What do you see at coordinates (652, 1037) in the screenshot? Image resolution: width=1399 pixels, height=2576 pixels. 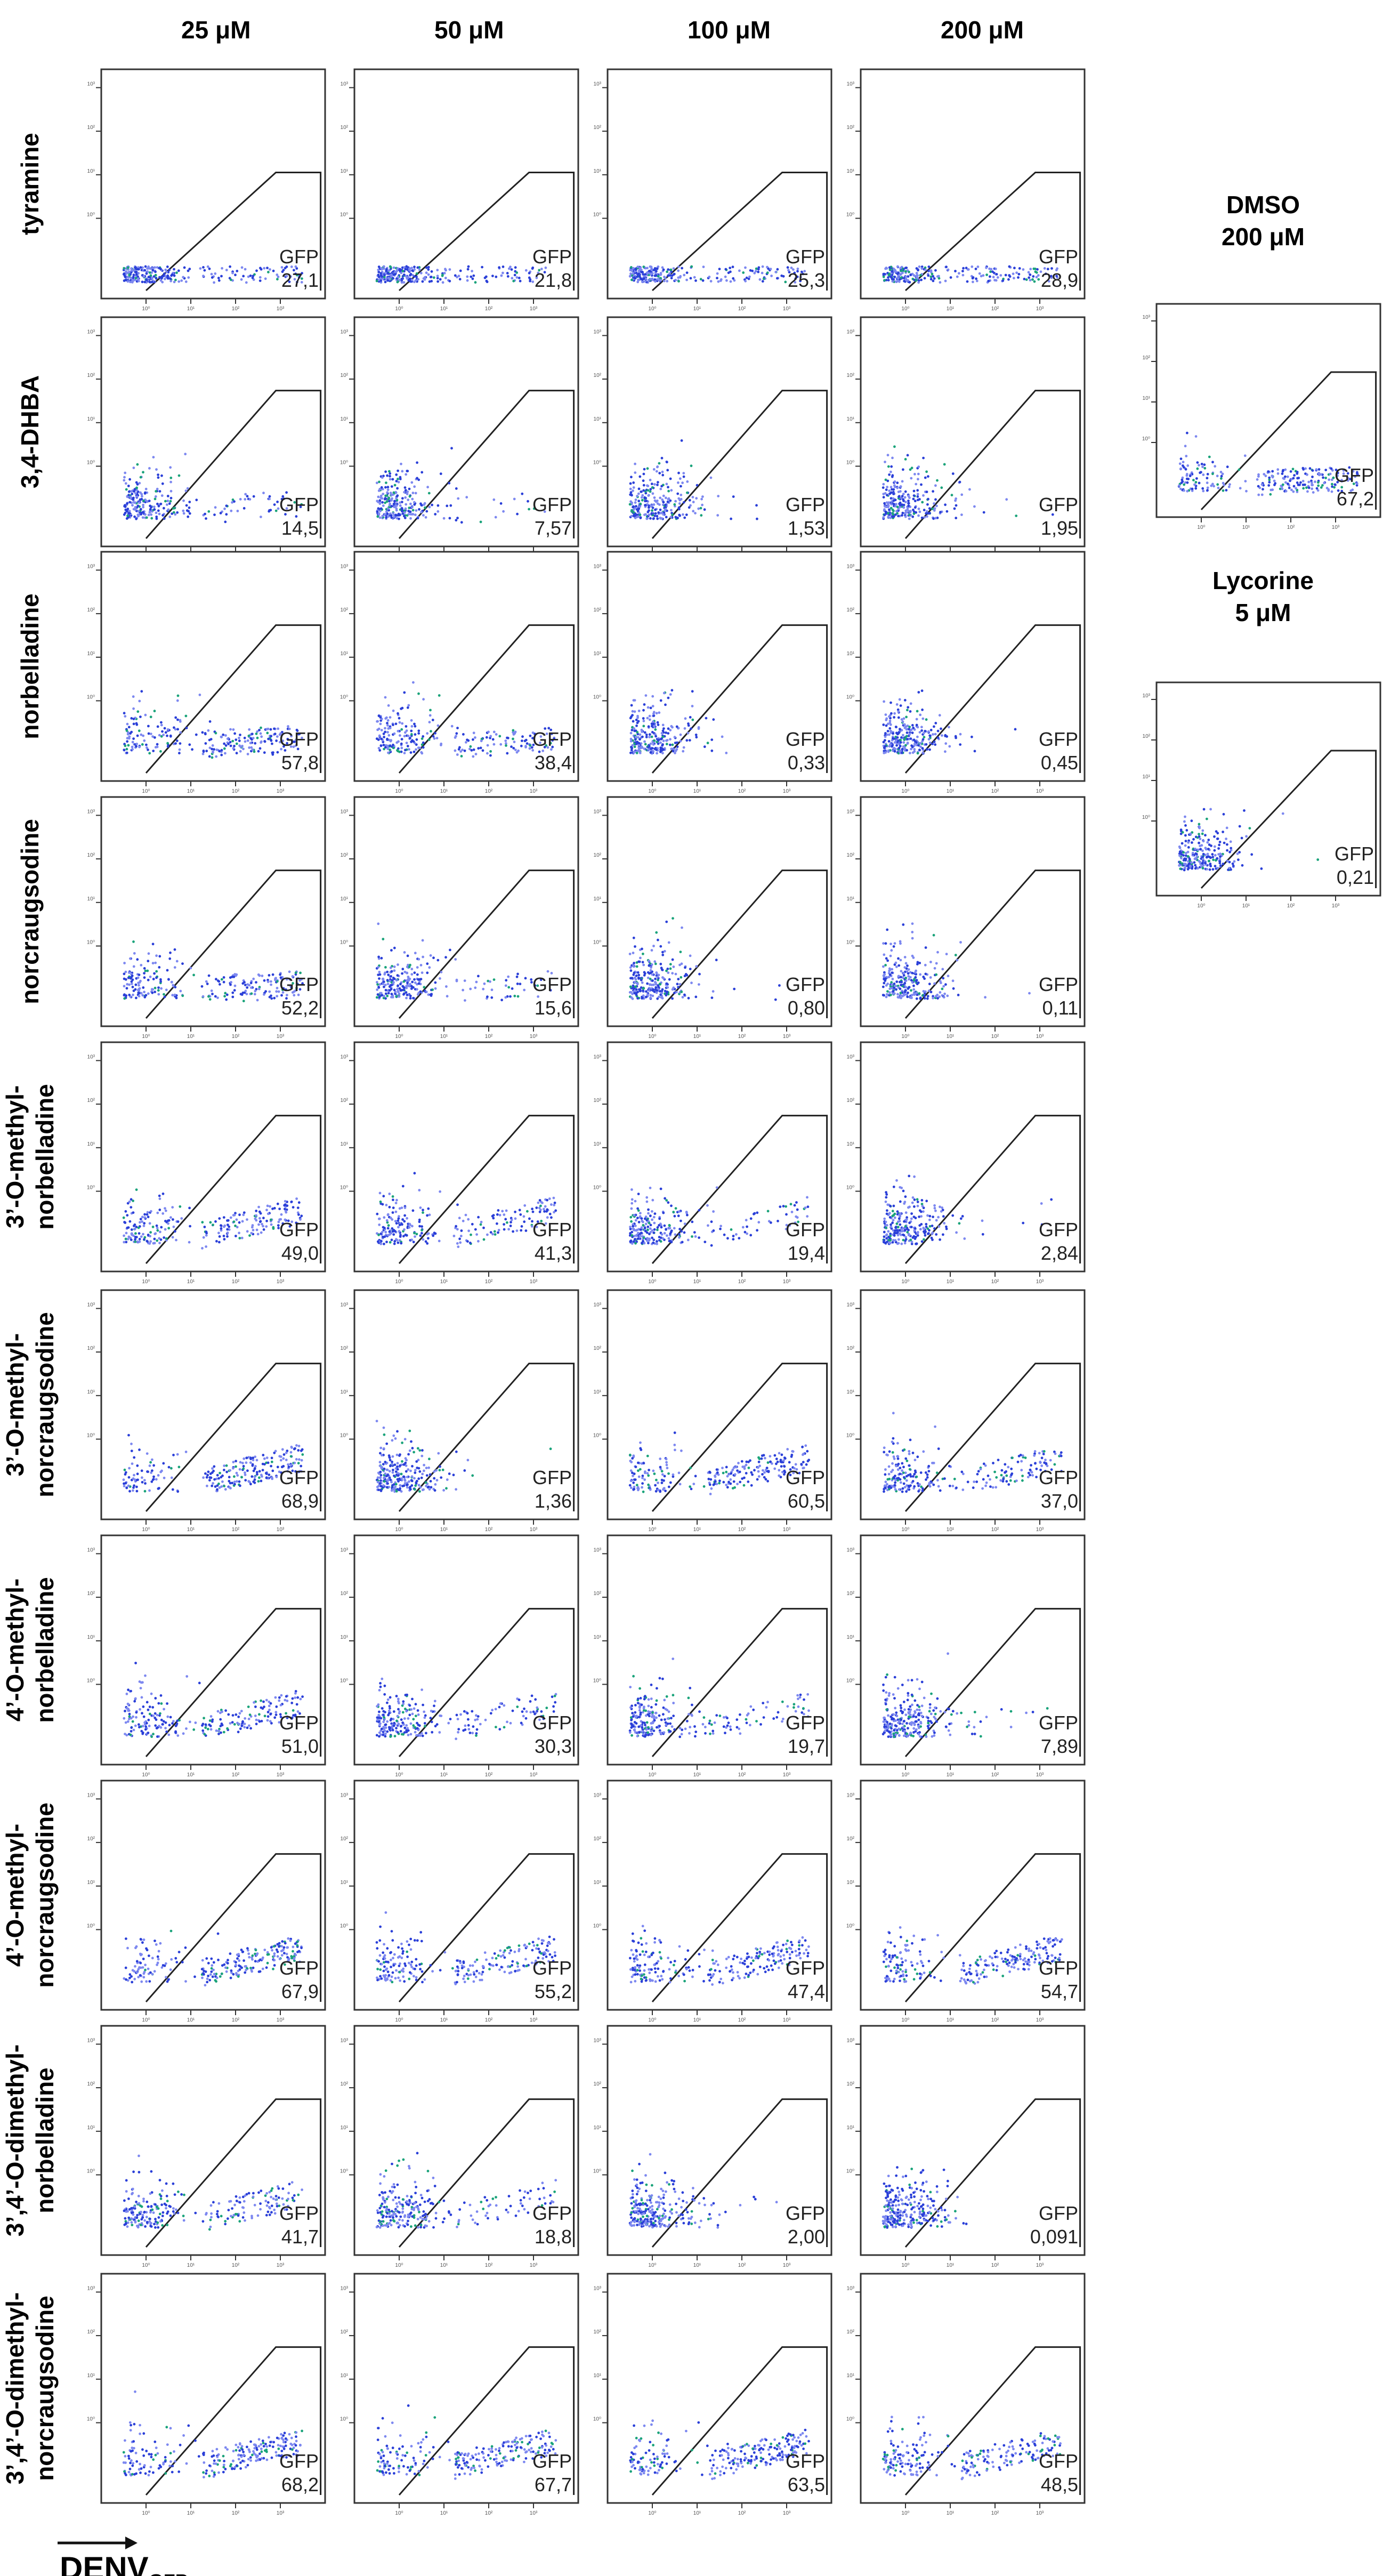 I see `x-tick-label: 10⁰` at bounding box center [652, 1037].